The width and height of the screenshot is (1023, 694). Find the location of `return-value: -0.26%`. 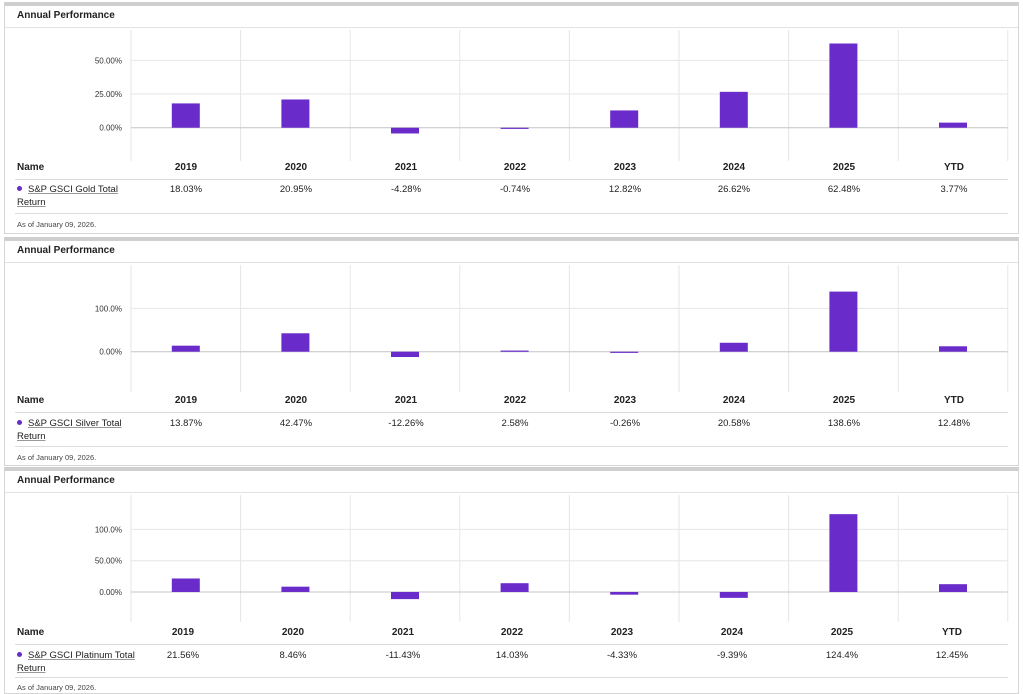

return-value: -0.26% is located at coordinates (625, 423).